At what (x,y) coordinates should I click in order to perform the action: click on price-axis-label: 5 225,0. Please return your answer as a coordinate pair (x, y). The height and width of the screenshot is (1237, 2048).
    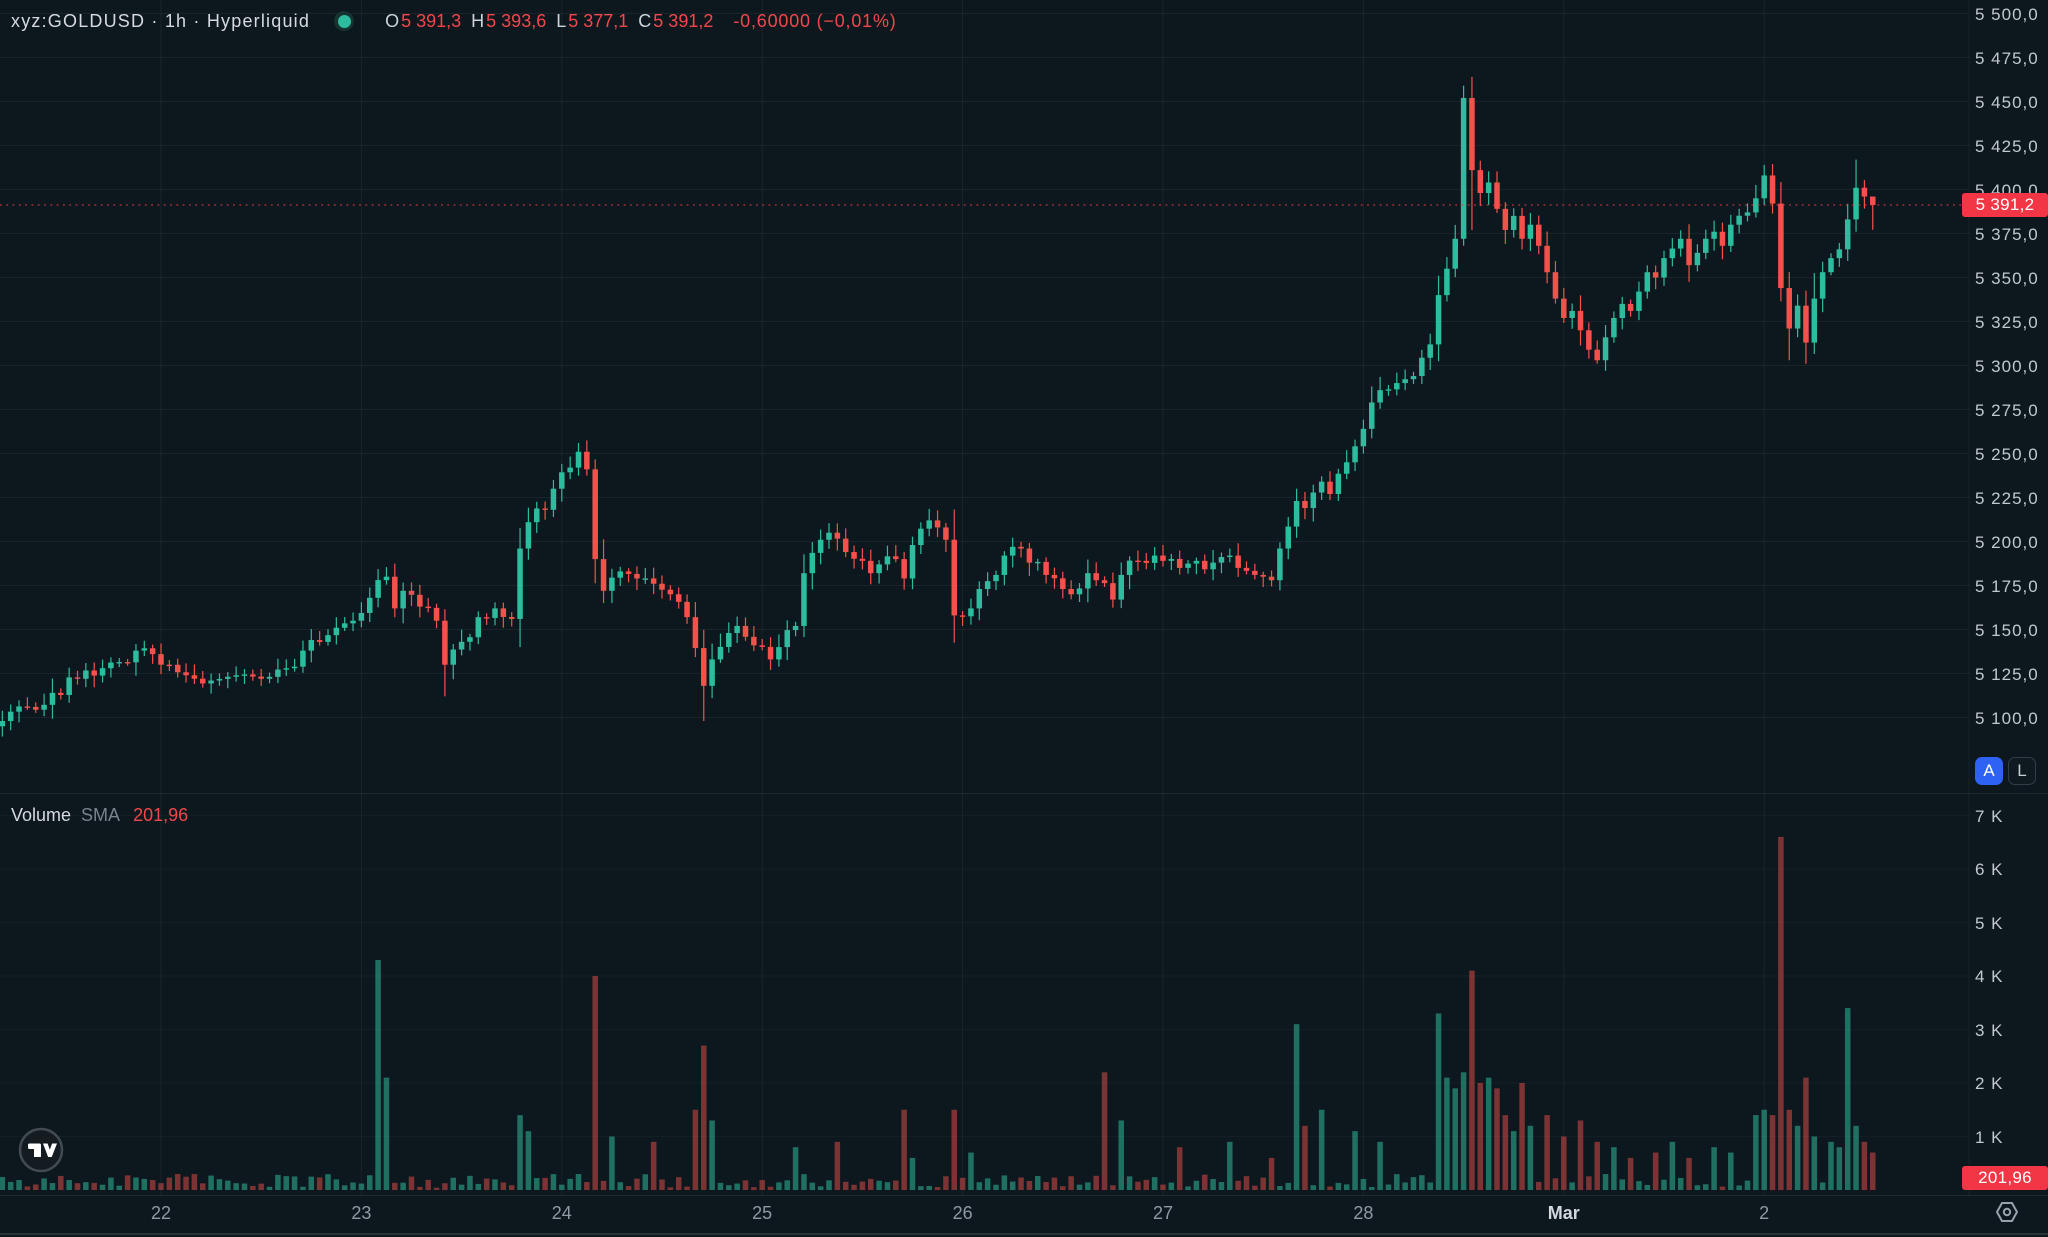
    Looking at the image, I should click on (2007, 498).